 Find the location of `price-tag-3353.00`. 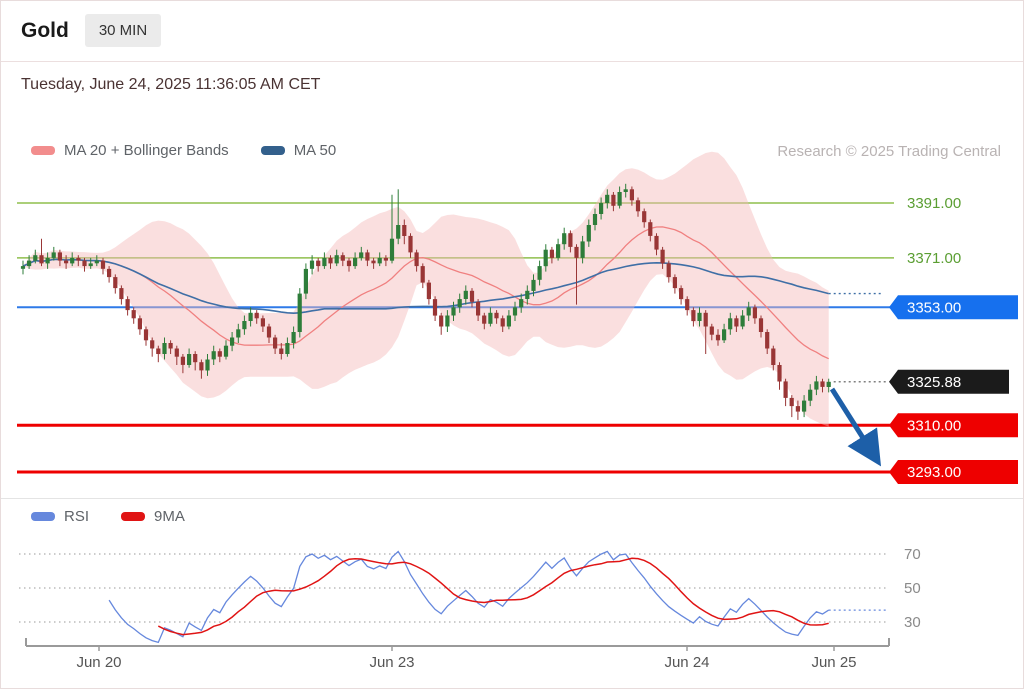

price-tag-3353.00 is located at coordinates (953, 307).